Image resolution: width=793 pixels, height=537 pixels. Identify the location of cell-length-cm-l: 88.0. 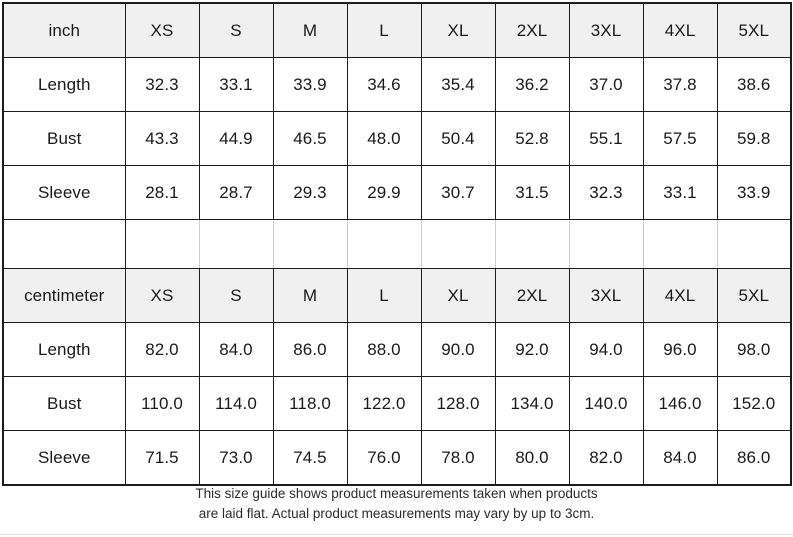
(384, 349).